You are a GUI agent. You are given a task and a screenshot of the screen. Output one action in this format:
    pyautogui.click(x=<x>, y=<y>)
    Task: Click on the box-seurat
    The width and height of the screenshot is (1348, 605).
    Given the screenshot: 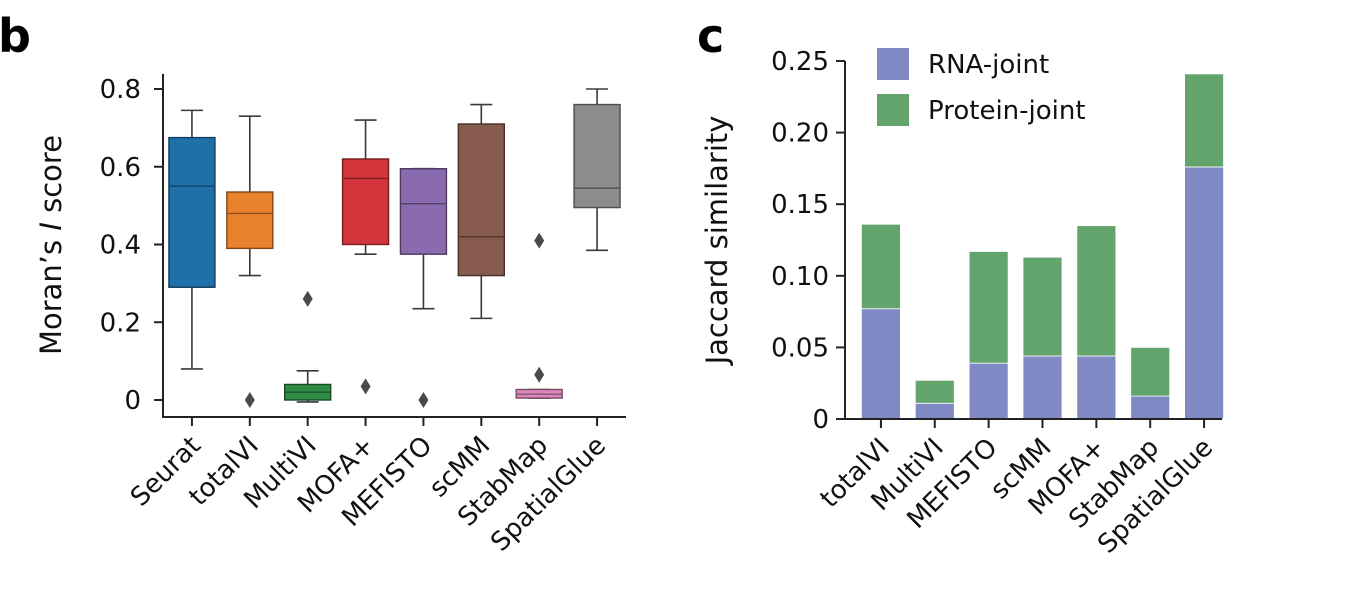 What is the action you would take?
    pyautogui.click(x=192, y=239)
    